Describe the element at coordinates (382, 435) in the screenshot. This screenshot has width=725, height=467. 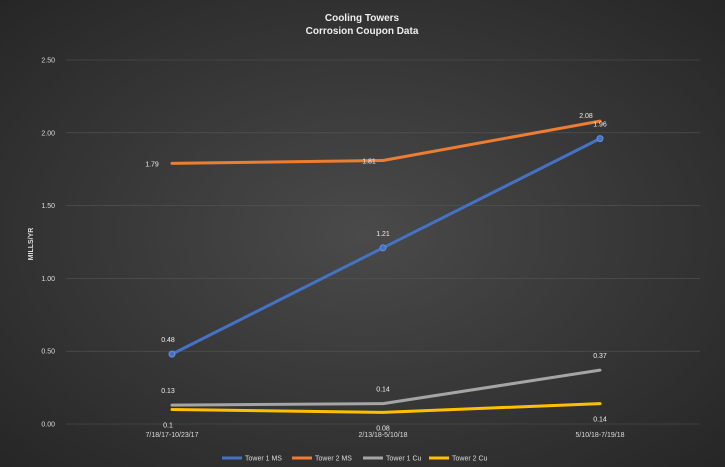
I see `x-tick-label: 2/13/18-5/10/18` at that location.